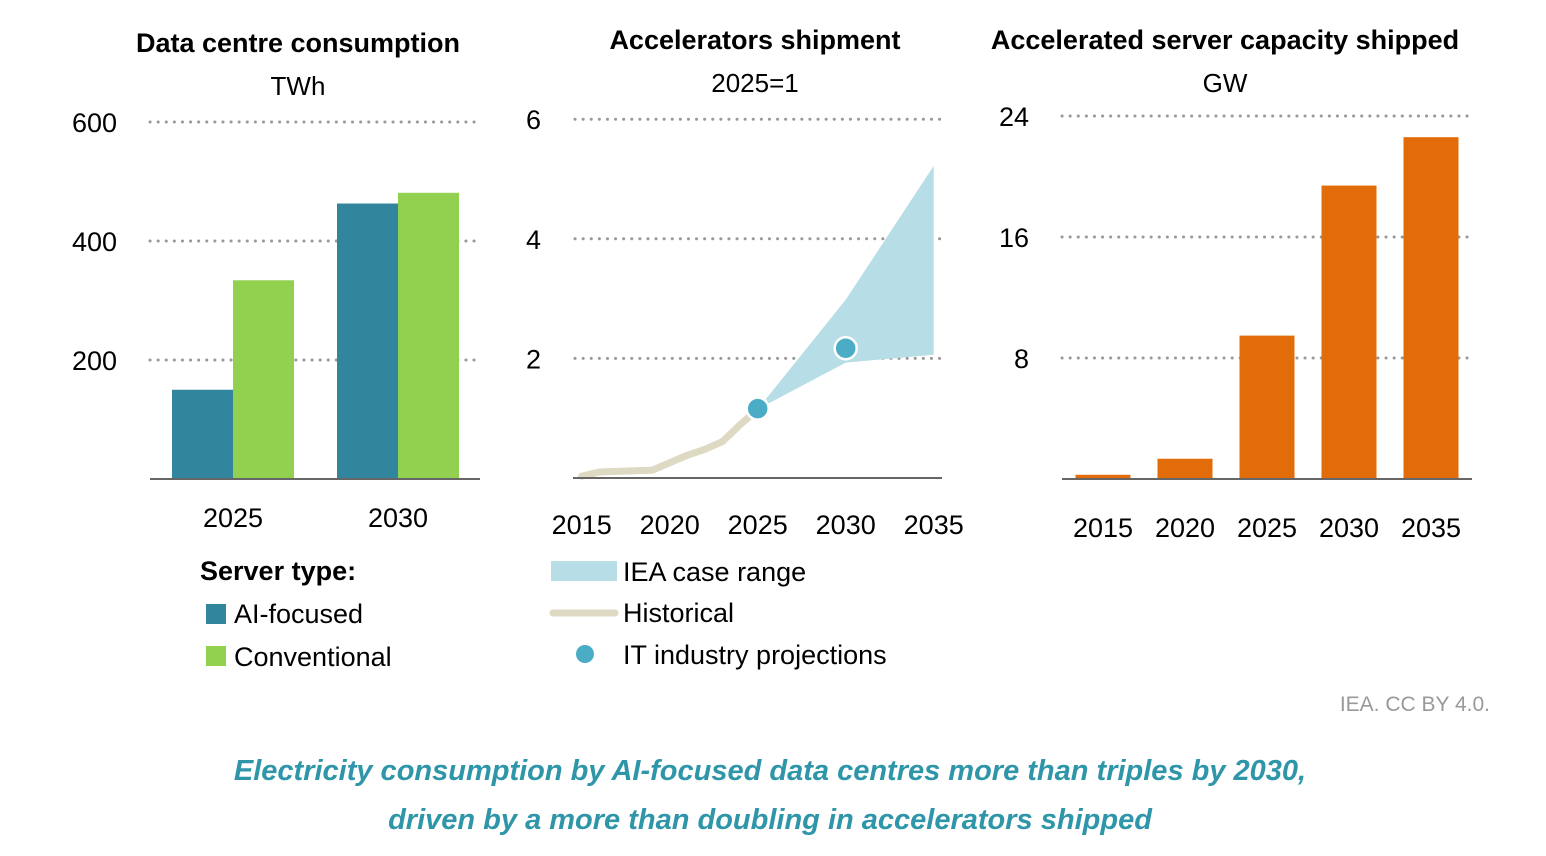 Image resolution: width=1546 pixels, height=856 pixels. What do you see at coordinates (1021, 359) in the screenshot?
I see `y-tick-label: 8` at bounding box center [1021, 359].